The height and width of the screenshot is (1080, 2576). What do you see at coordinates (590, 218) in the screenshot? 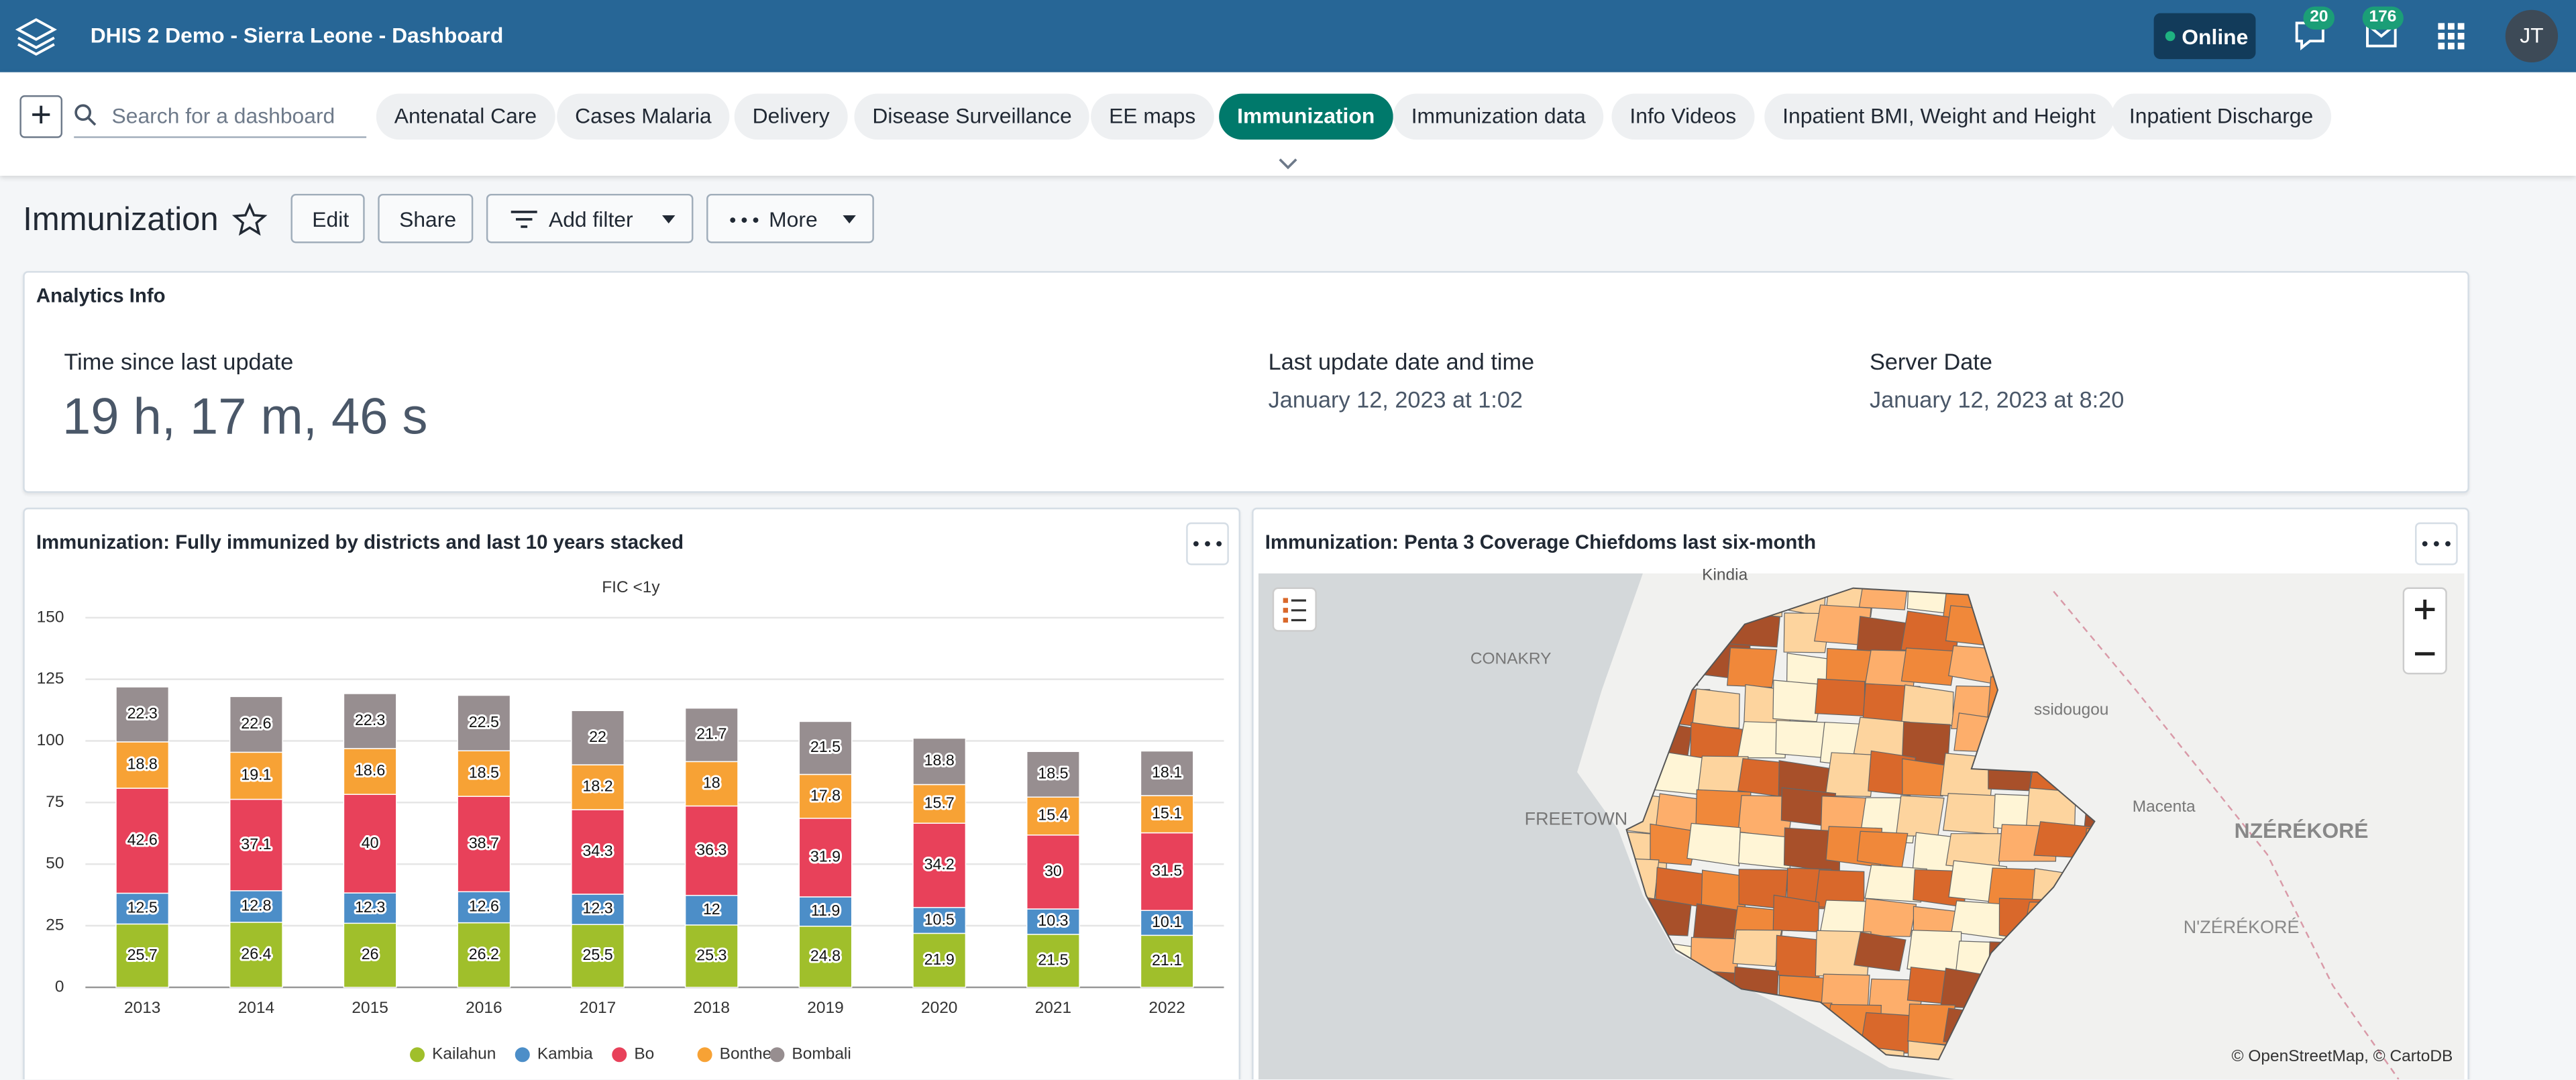
I see `add-filter-button: Add filter` at bounding box center [590, 218].